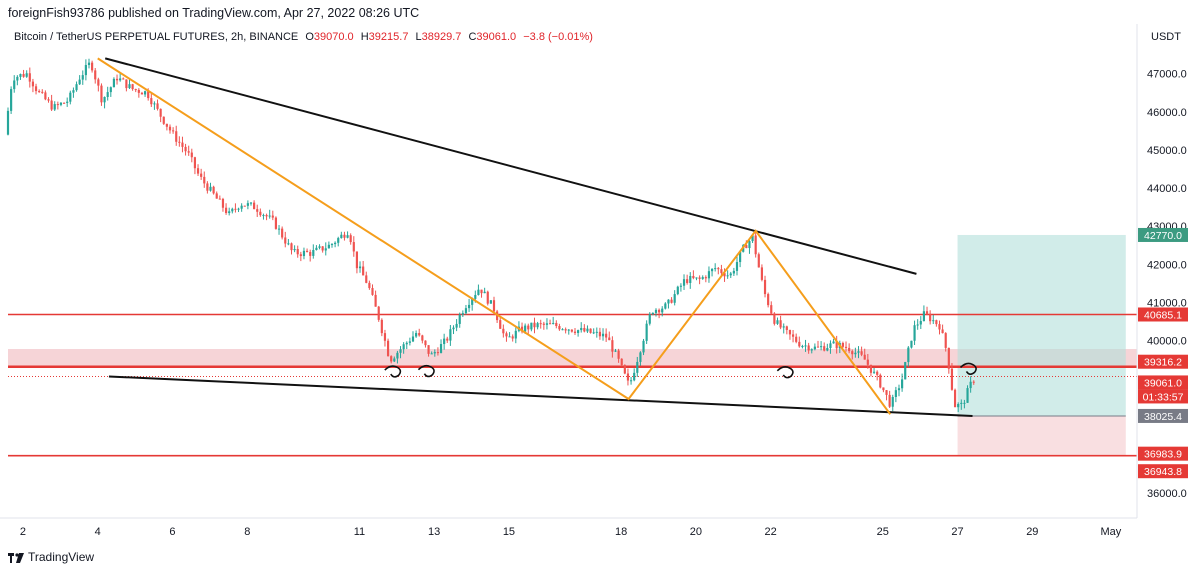 The width and height of the screenshot is (1200, 570). I want to click on current-price-tag: 39061.0, so click(1163, 383).